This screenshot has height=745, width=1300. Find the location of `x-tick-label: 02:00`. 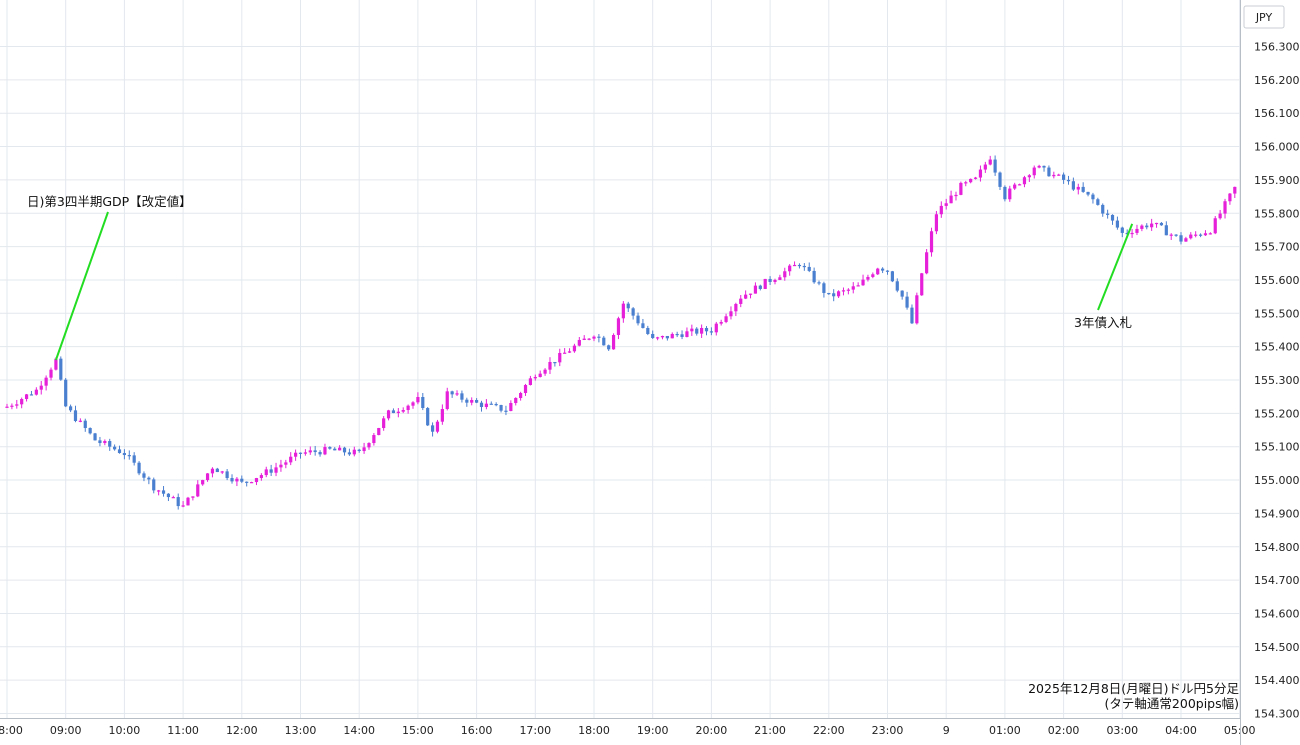

x-tick-label: 02:00 is located at coordinates (1064, 730).